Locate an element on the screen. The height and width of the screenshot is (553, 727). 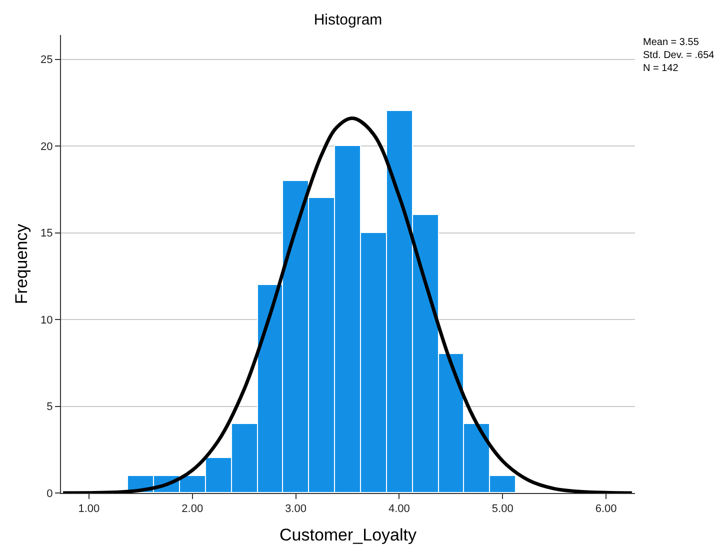
x-tick-label: 2.00 is located at coordinates (193, 509).